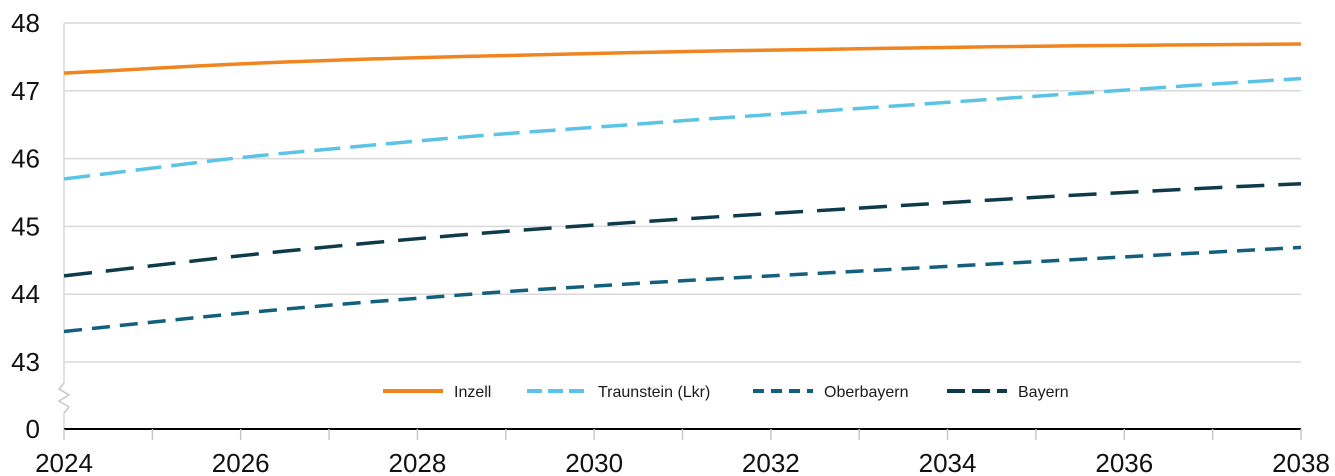 The width and height of the screenshot is (1335, 476). I want to click on y-tick-label: 48, so click(25, 23).